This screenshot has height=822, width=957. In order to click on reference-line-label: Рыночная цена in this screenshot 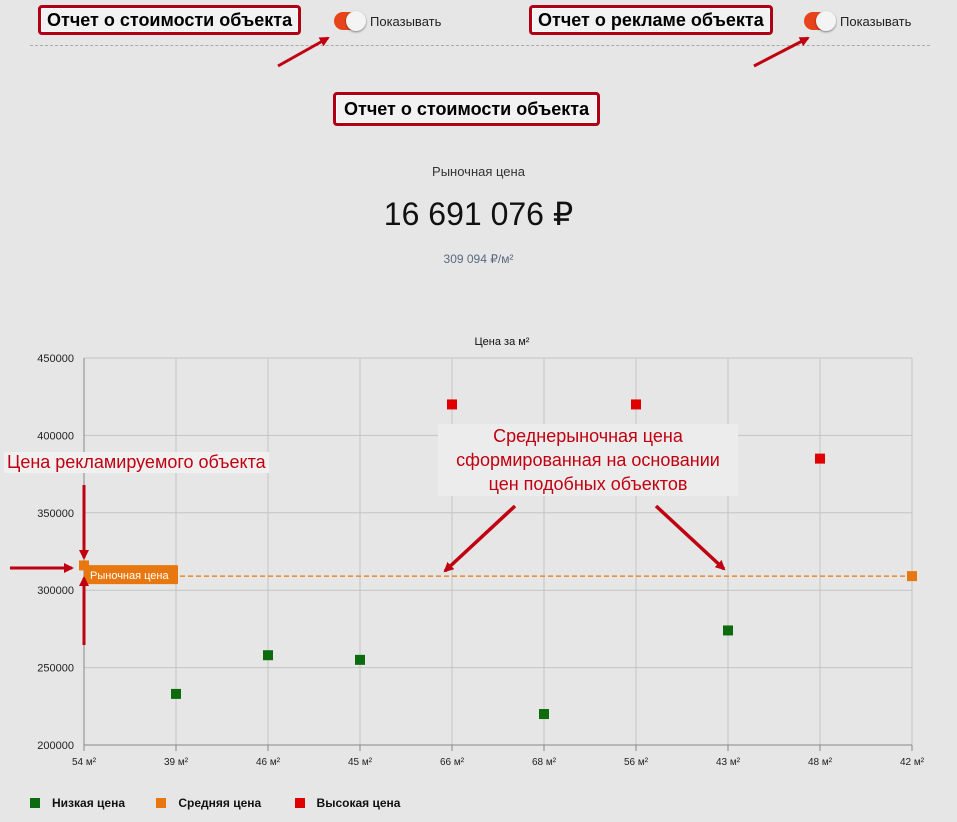, I will do `click(129, 576)`.